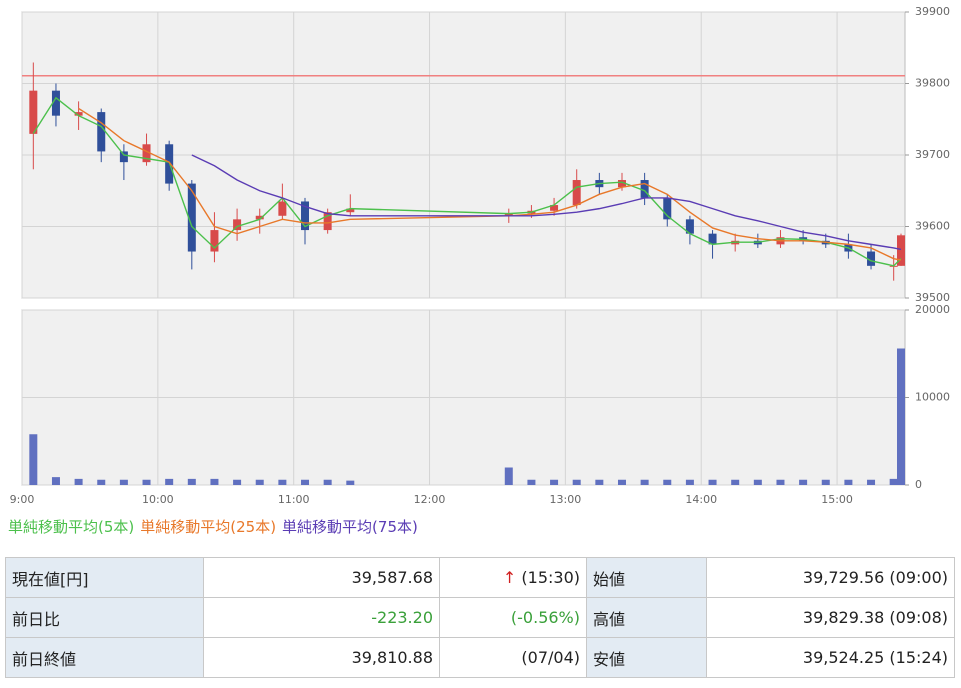 This screenshot has width=961, height=688. I want to click on time: (15:30), so click(550, 577).